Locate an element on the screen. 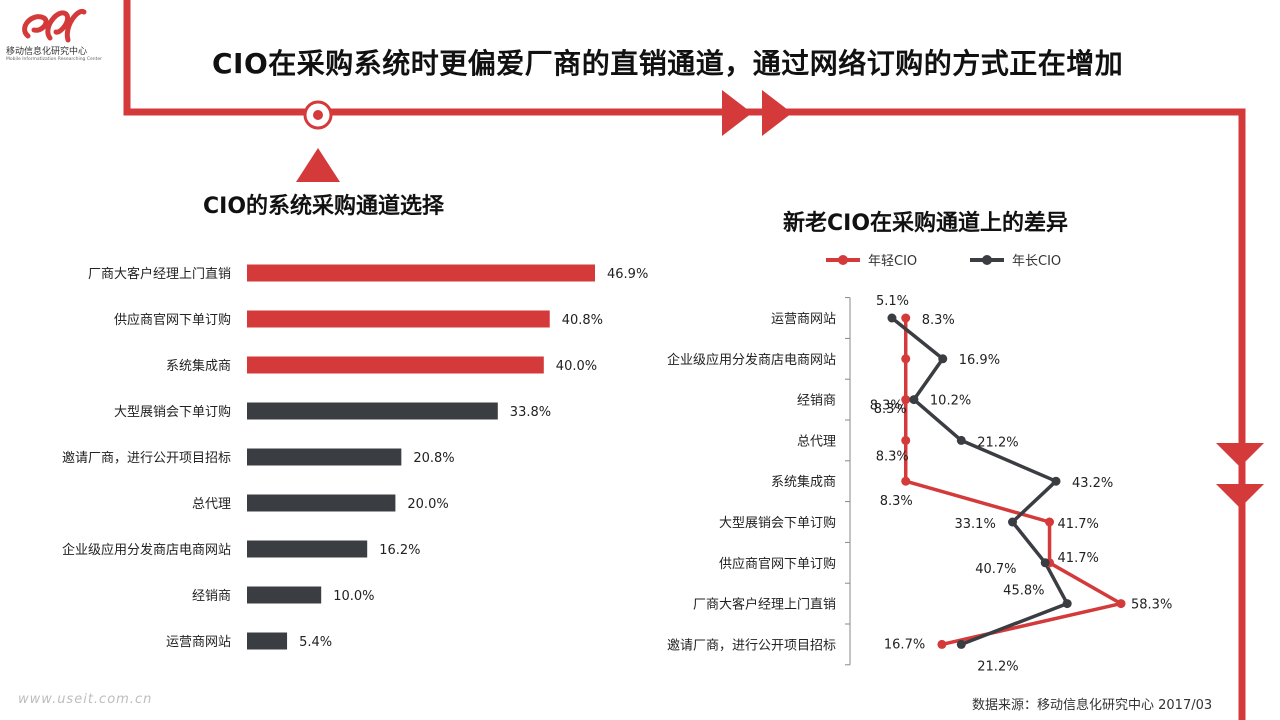  data-label: 58.3% is located at coordinates (1151, 605).